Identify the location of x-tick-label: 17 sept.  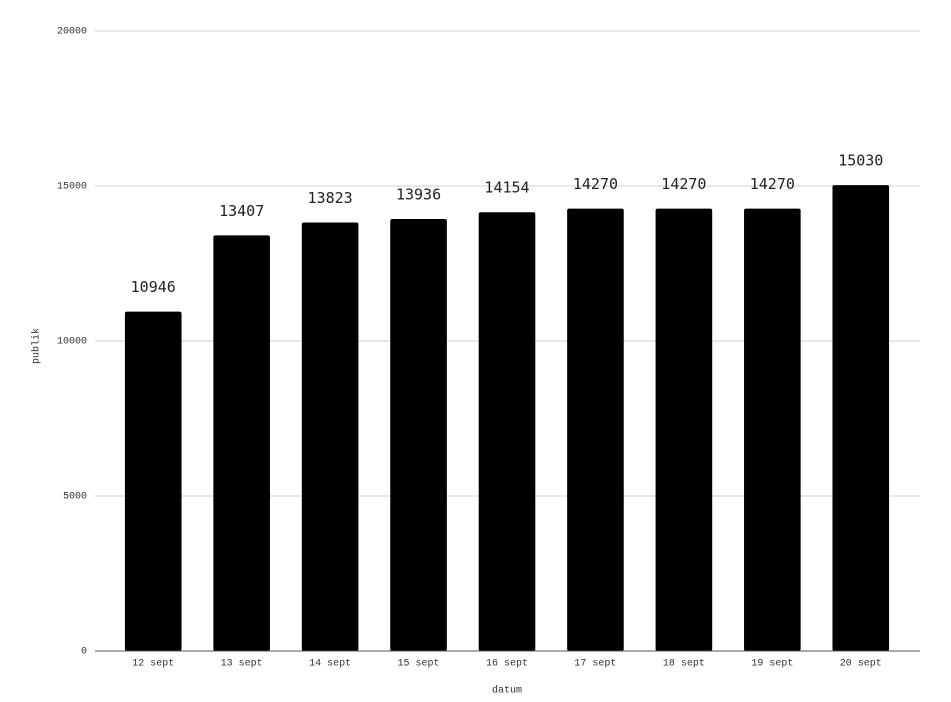
(595, 664).